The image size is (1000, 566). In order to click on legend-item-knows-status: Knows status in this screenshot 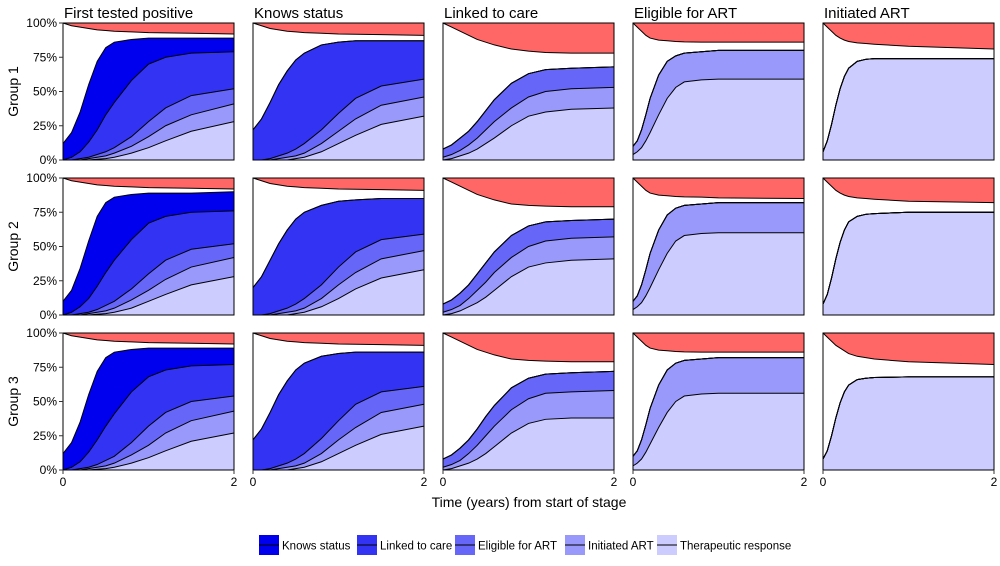, I will do `click(305, 545)`.